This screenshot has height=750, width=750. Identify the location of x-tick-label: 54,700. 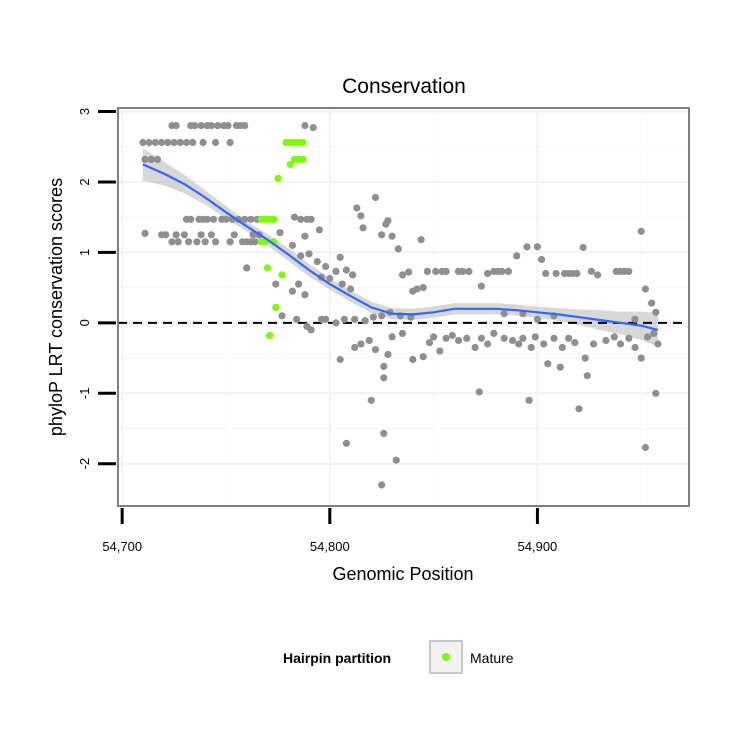
(122, 546).